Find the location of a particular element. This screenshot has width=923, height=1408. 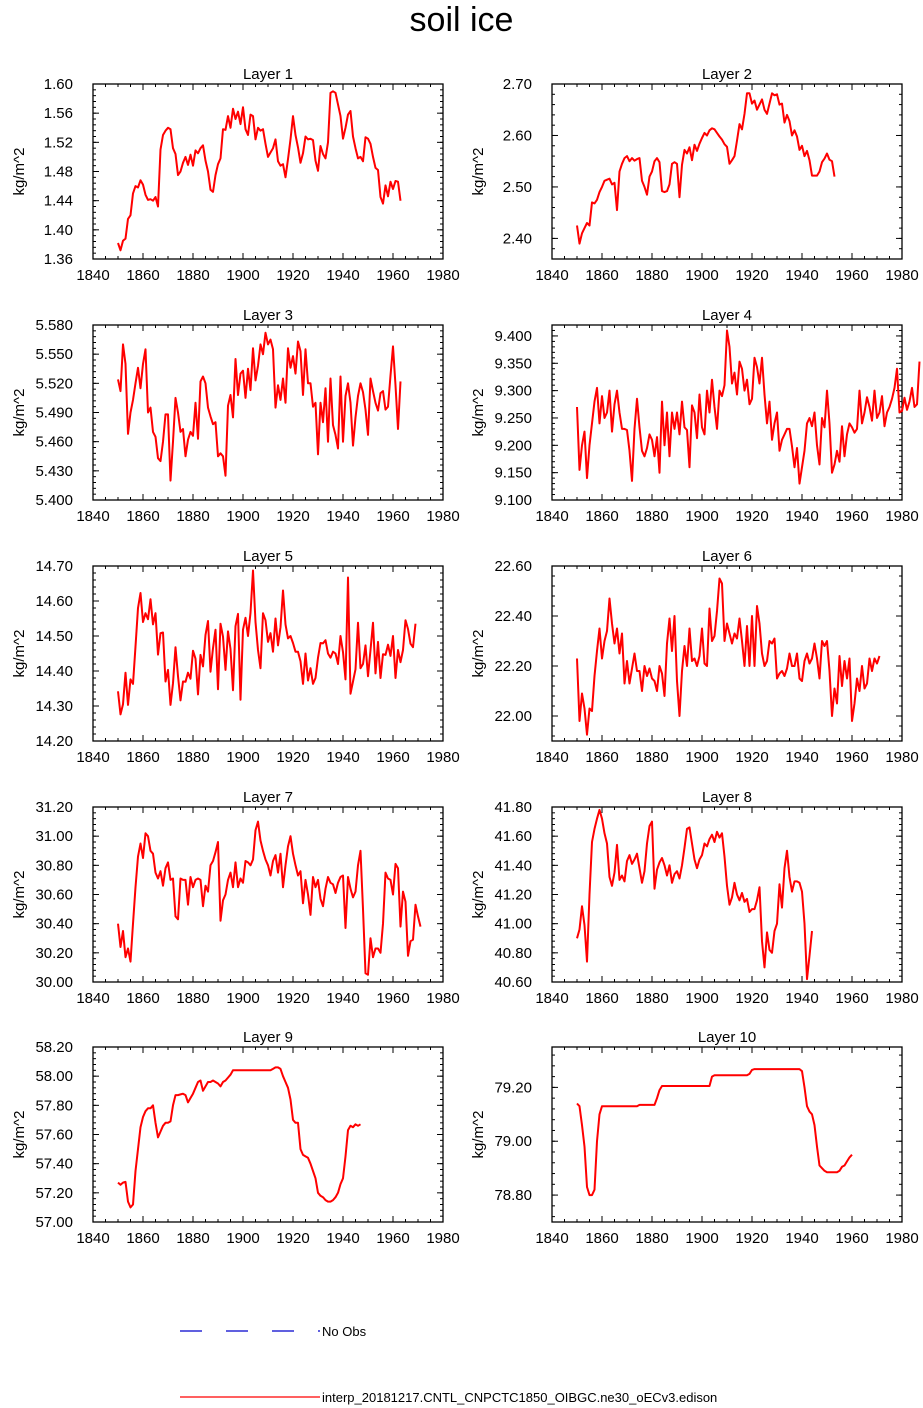

y-tick-label: 5.580 is located at coordinates (54, 325).